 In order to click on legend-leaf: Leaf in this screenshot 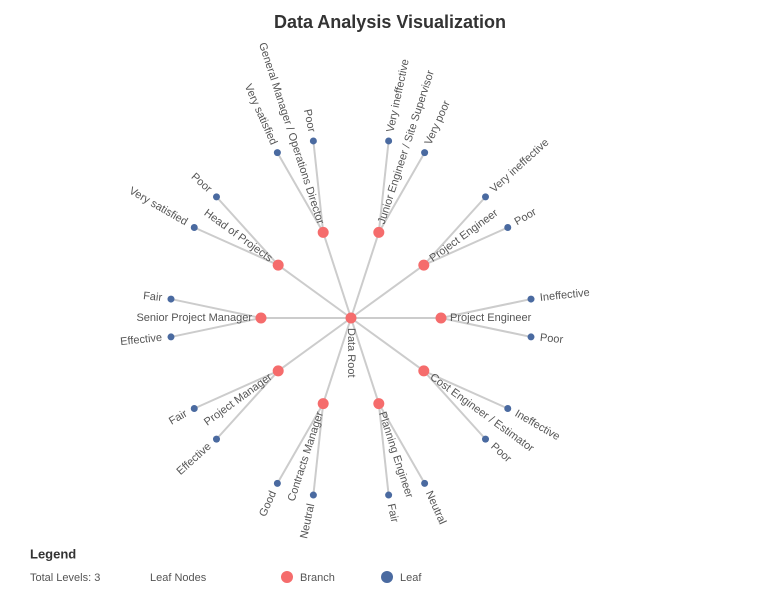, I will do `click(411, 578)`.